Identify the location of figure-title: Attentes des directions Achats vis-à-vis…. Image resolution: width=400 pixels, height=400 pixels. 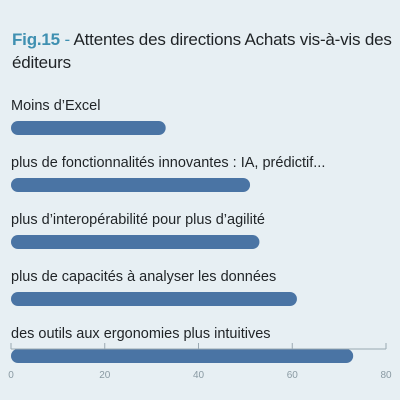
(202, 51).